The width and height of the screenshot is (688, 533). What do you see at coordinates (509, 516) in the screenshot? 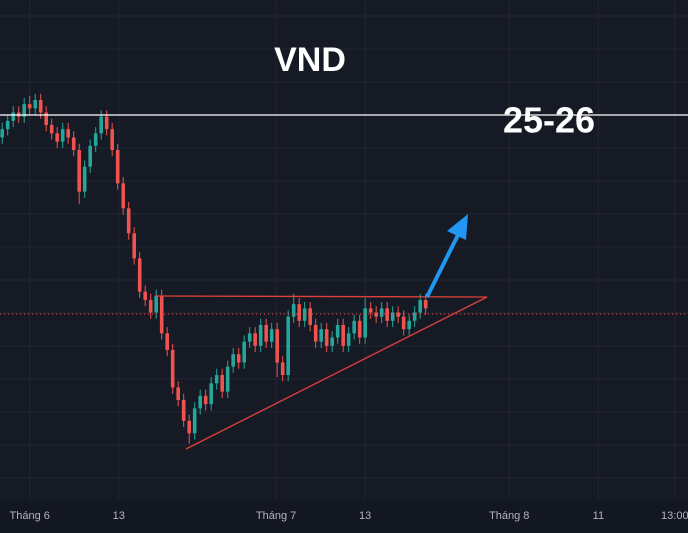
I see `x-tick-label: Tháng 8` at bounding box center [509, 516].